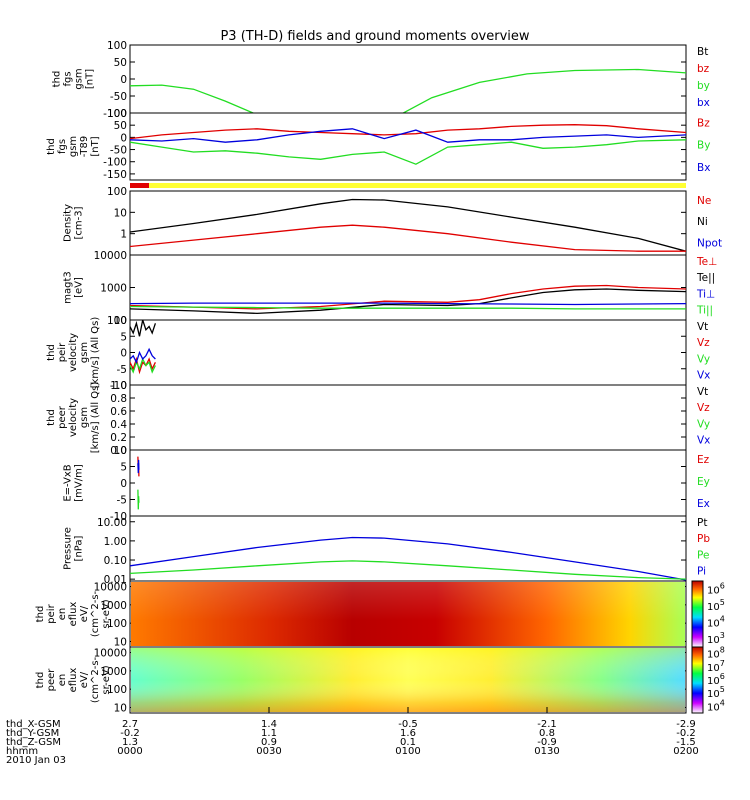  Describe the element at coordinates (722, 676) in the screenshot. I see `colorbar-tick-exponent: 6` at that location.